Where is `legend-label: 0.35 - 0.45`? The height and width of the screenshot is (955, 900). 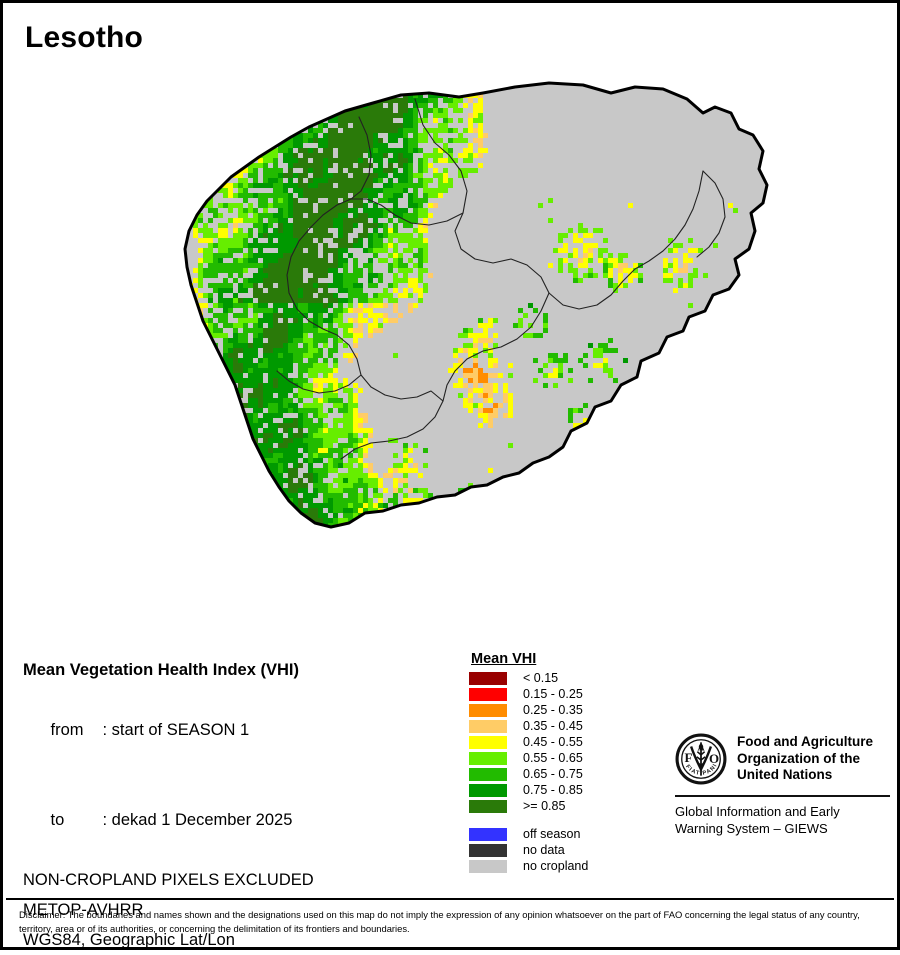 legend-label: 0.35 - 0.45 is located at coordinates (553, 725).